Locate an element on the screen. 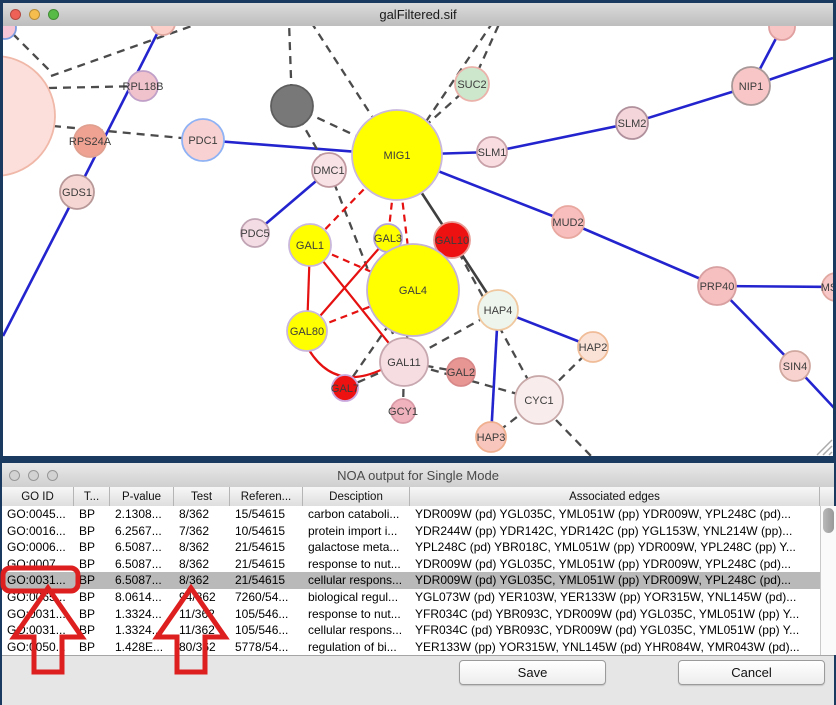  node-label: MUD2 is located at coordinates (567, 223).